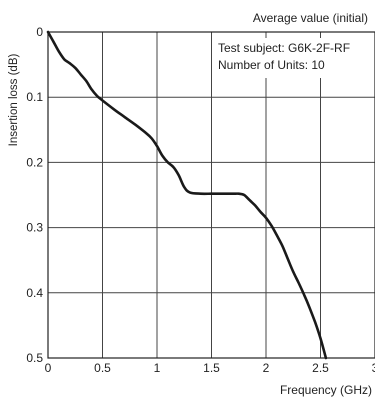 The height and width of the screenshot is (398, 375). What do you see at coordinates (39, 32) in the screenshot?
I see `y-tick-label: 0` at bounding box center [39, 32].